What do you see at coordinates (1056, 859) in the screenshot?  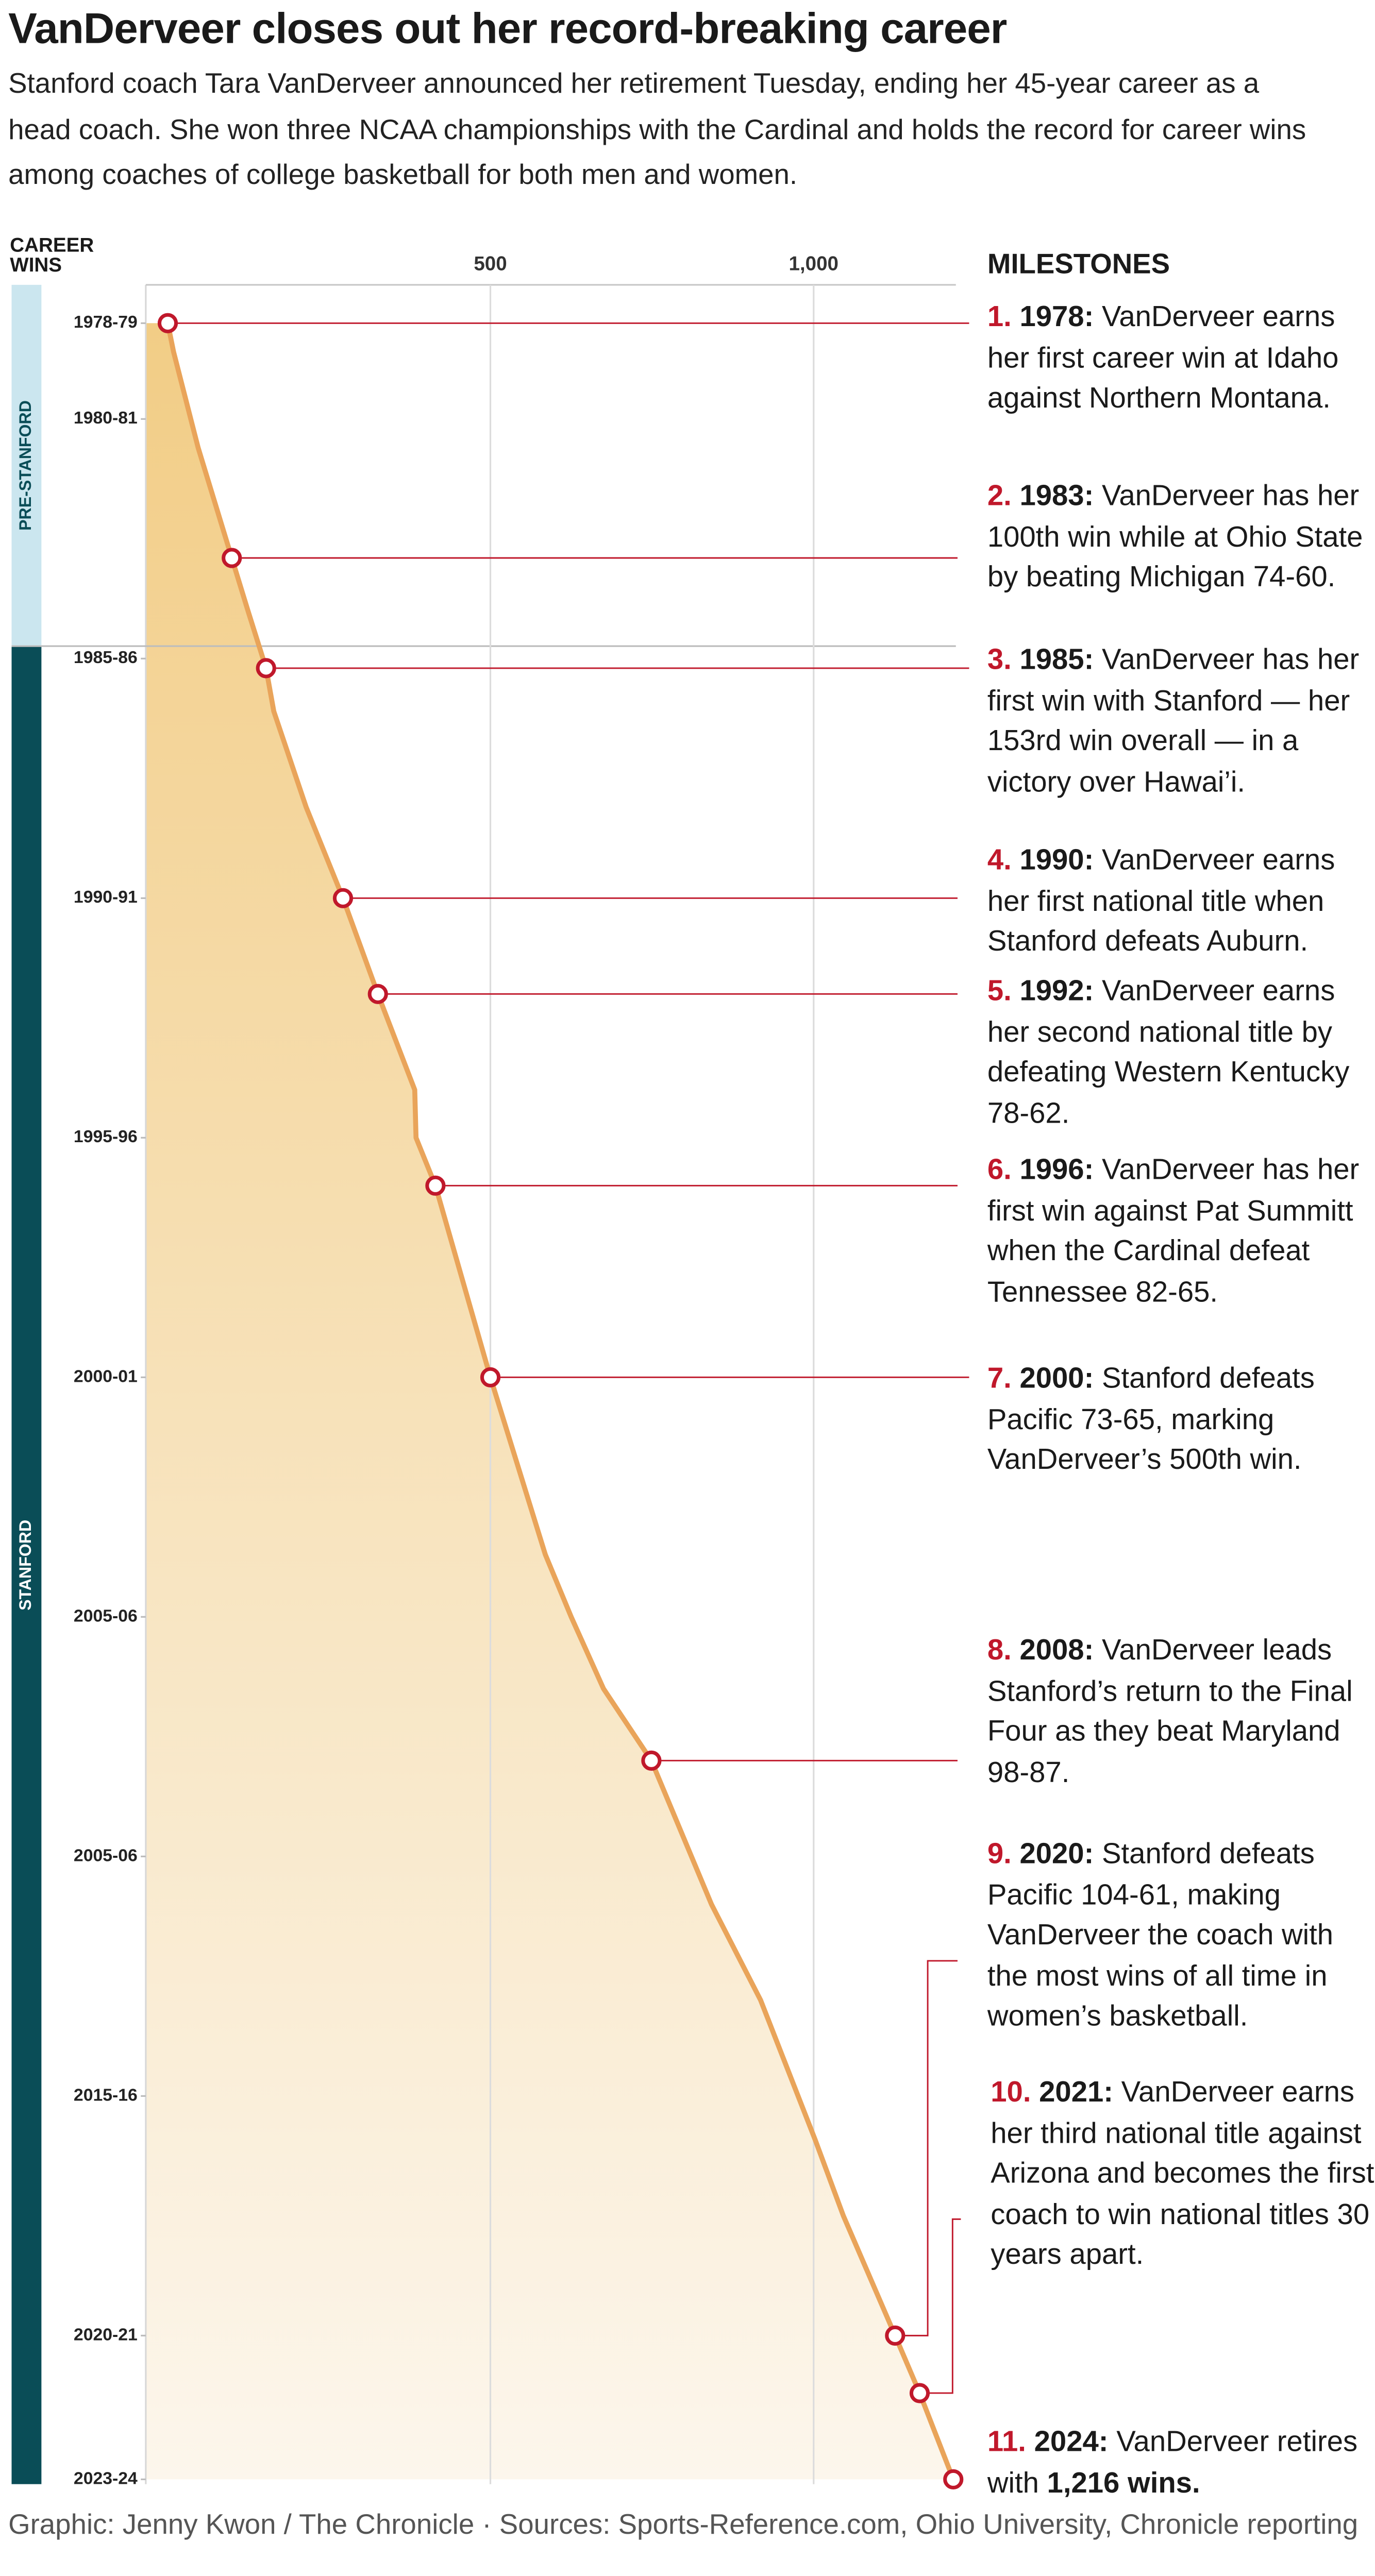 I see `milestone-year: 1990:` at bounding box center [1056, 859].